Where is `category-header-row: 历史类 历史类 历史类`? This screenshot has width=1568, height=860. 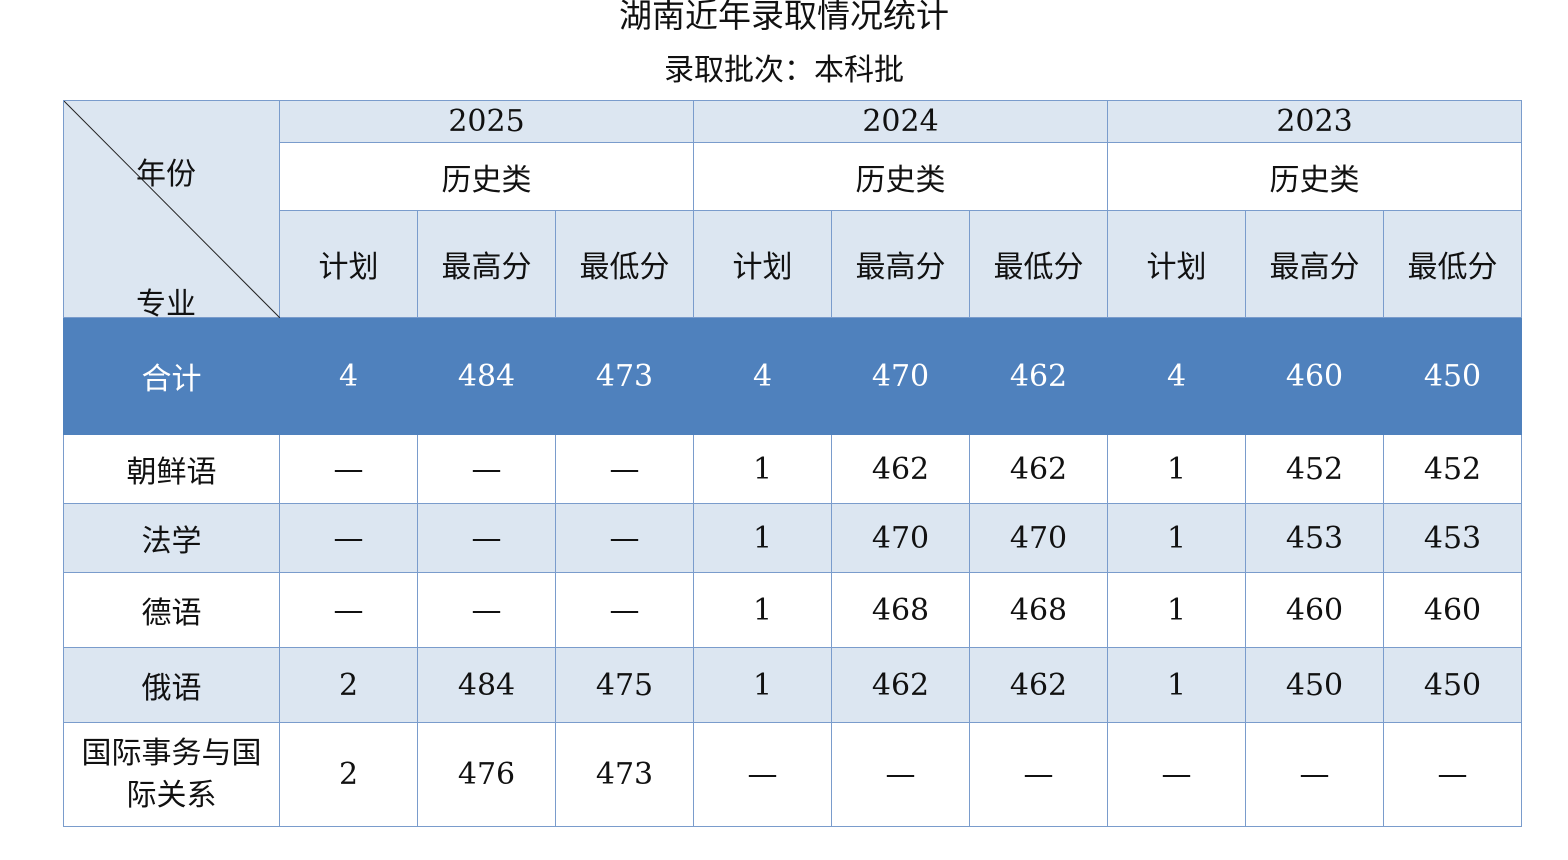 category-header-row: 历史类 历史类 历史类 is located at coordinates (792, 176).